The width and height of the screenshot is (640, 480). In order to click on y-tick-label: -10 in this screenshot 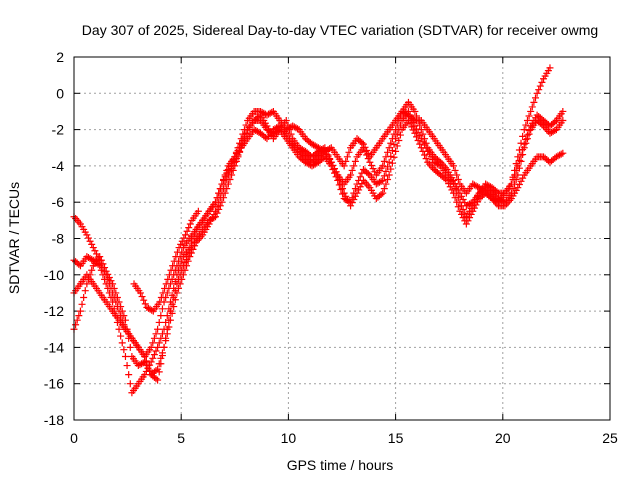, I will do `click(54, 275)`.